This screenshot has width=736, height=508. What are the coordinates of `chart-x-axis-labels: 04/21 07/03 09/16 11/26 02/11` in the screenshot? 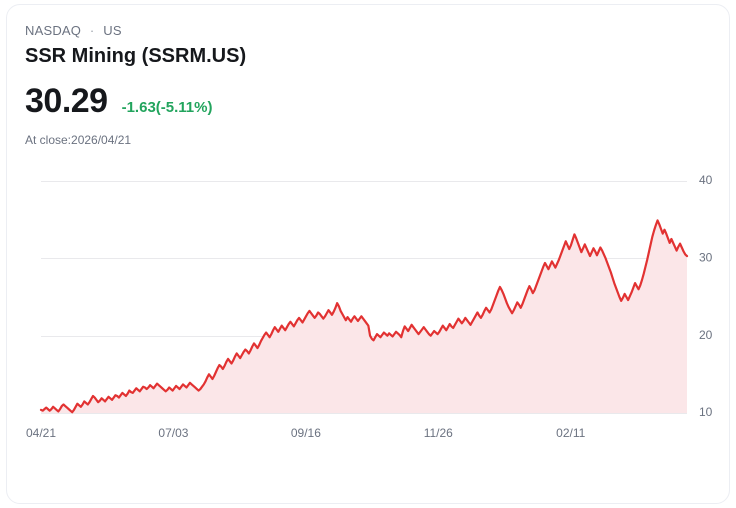 It's located at (306, 433).